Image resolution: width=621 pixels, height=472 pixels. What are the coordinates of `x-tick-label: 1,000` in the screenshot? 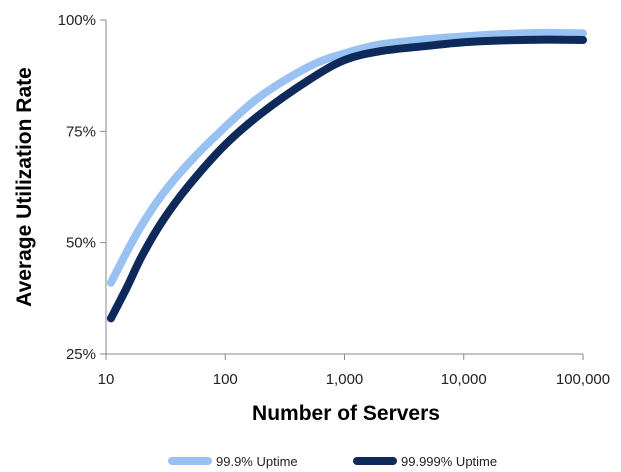 It's located at (345, 379).